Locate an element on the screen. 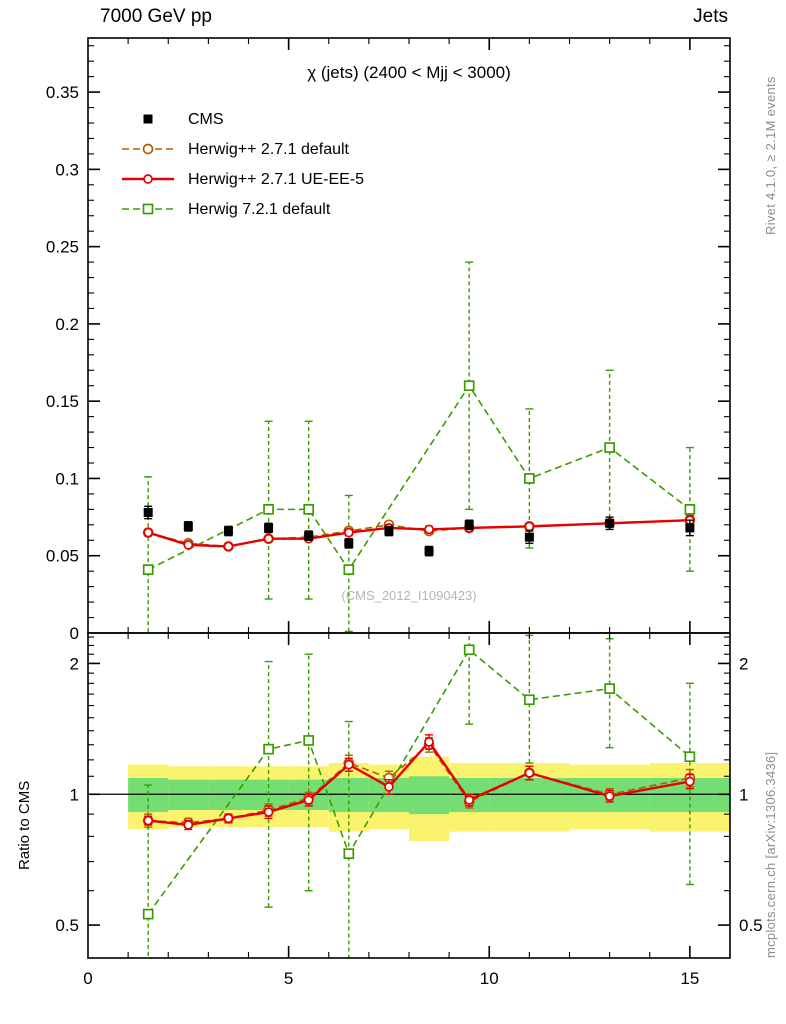 Image resolution: width=786 pixels, height=1024 pixels. legend-label: CMS is located at coordinates (206, 119).